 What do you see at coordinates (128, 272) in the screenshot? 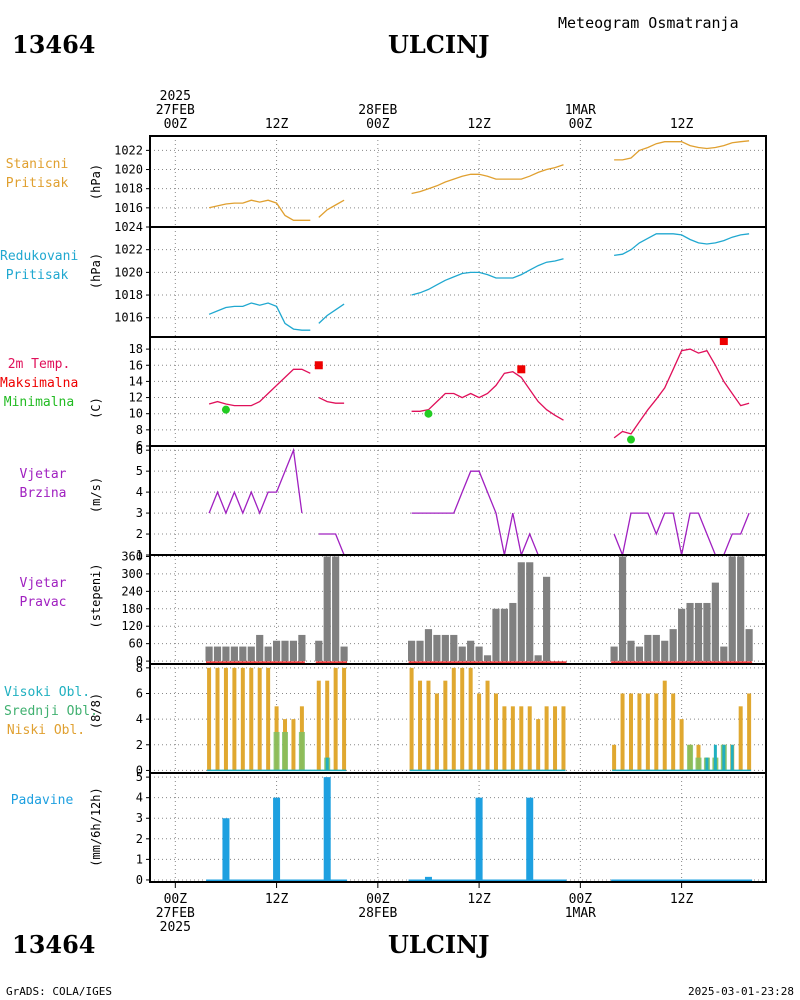
I see `y-tick-label: 1020` at bounding box center [128, 272].